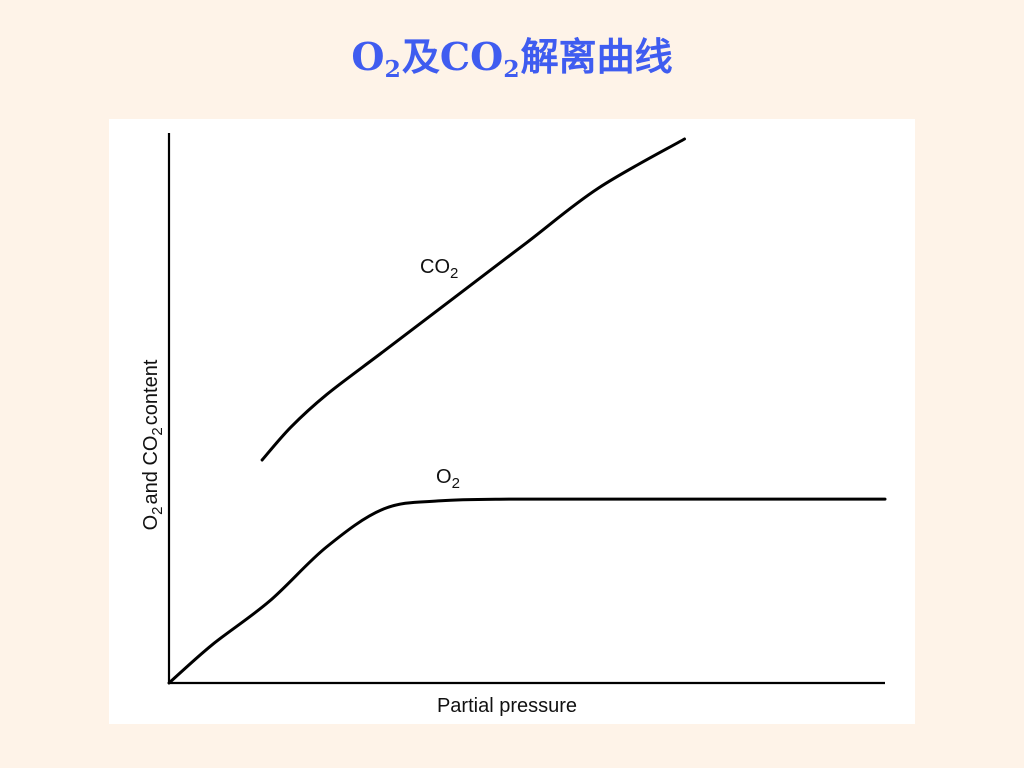  I want to click on o2-label-main: O, so click(444, 477).